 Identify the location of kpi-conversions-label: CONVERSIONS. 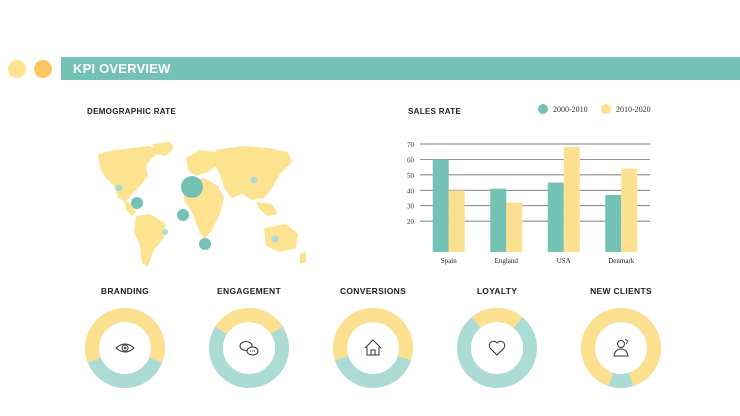
(373, 291).